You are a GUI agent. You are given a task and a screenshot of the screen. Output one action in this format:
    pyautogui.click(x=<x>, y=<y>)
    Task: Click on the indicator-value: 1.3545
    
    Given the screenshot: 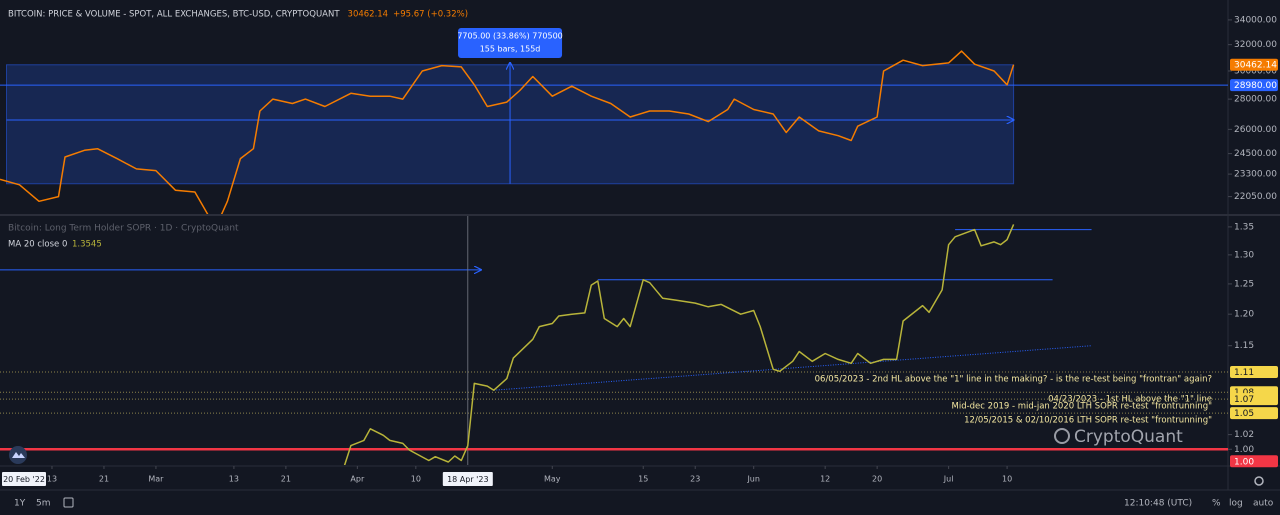 What is the action you would take?
    pyautogui.click(x=87, y=245)
    